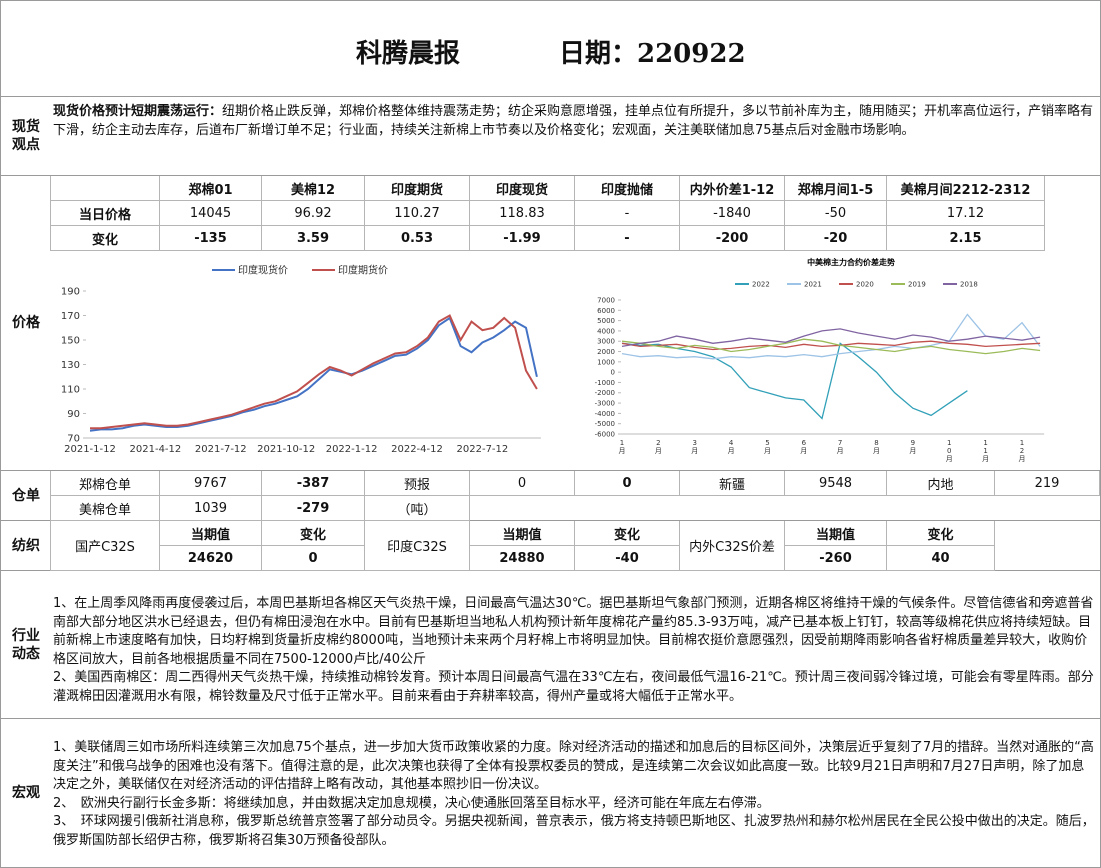 This screenshot has height=868, width=1101. What do you see at coordinates (606, 311) in the screenshot?
I see `y-tick-label: 6000` at bounding box center [606, 311].